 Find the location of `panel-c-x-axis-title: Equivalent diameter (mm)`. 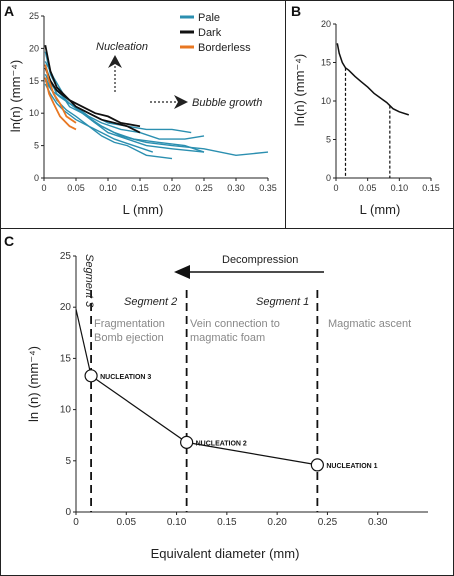

panel-c-x-axis-title: Equivalent diameter (mm) is located at coordinates (225, 553).